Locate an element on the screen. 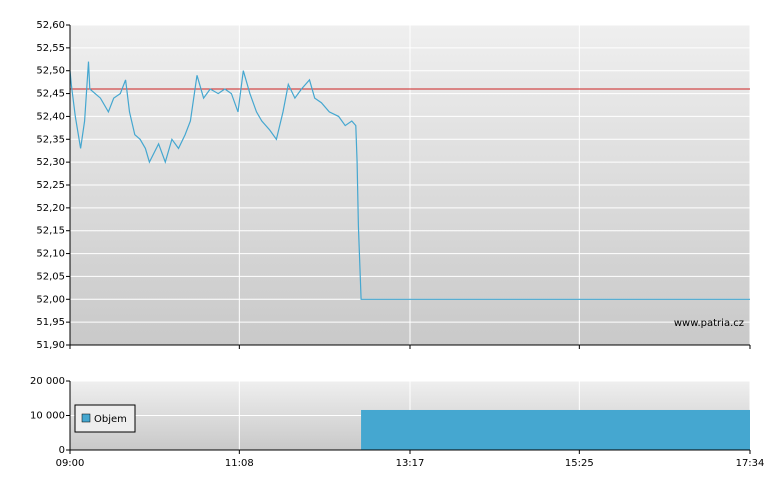  y-tick-label: 52,40 is located at coordinates (50, 116).